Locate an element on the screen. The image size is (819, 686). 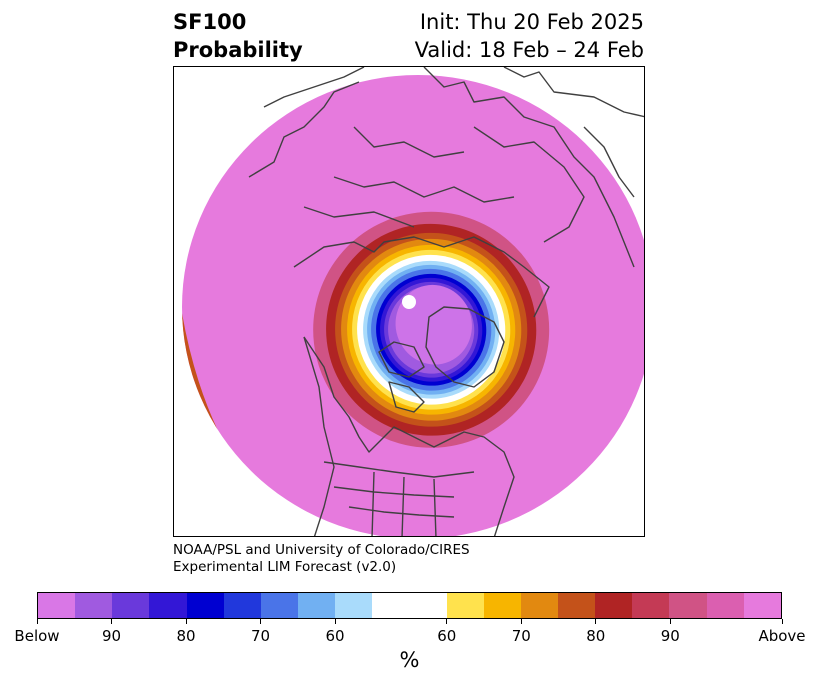
chart-title-left: SF100 Probability is located at coordinates (238, 36).